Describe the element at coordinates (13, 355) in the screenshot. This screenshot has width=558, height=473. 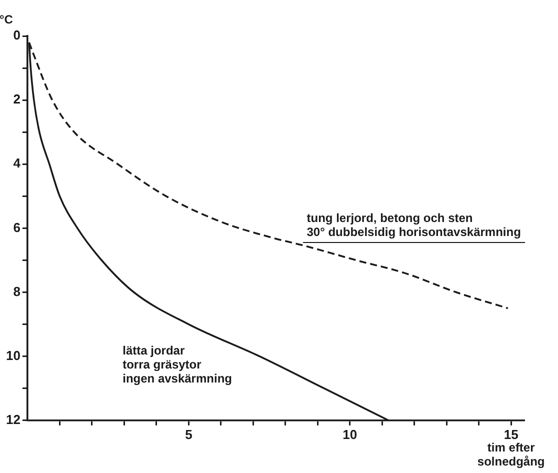
I see `y-tick-label: 10` at that location.